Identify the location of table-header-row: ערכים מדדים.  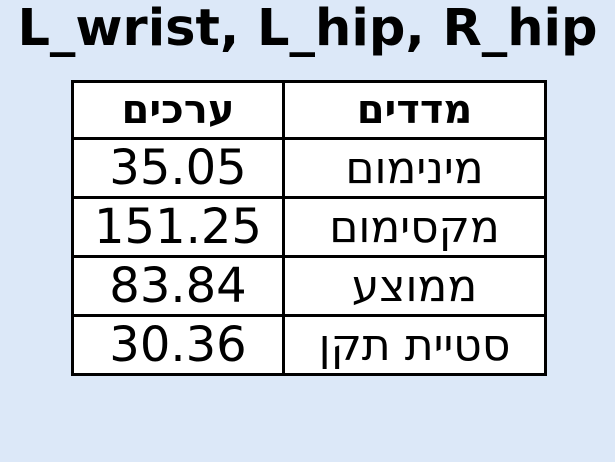
(309, 110).